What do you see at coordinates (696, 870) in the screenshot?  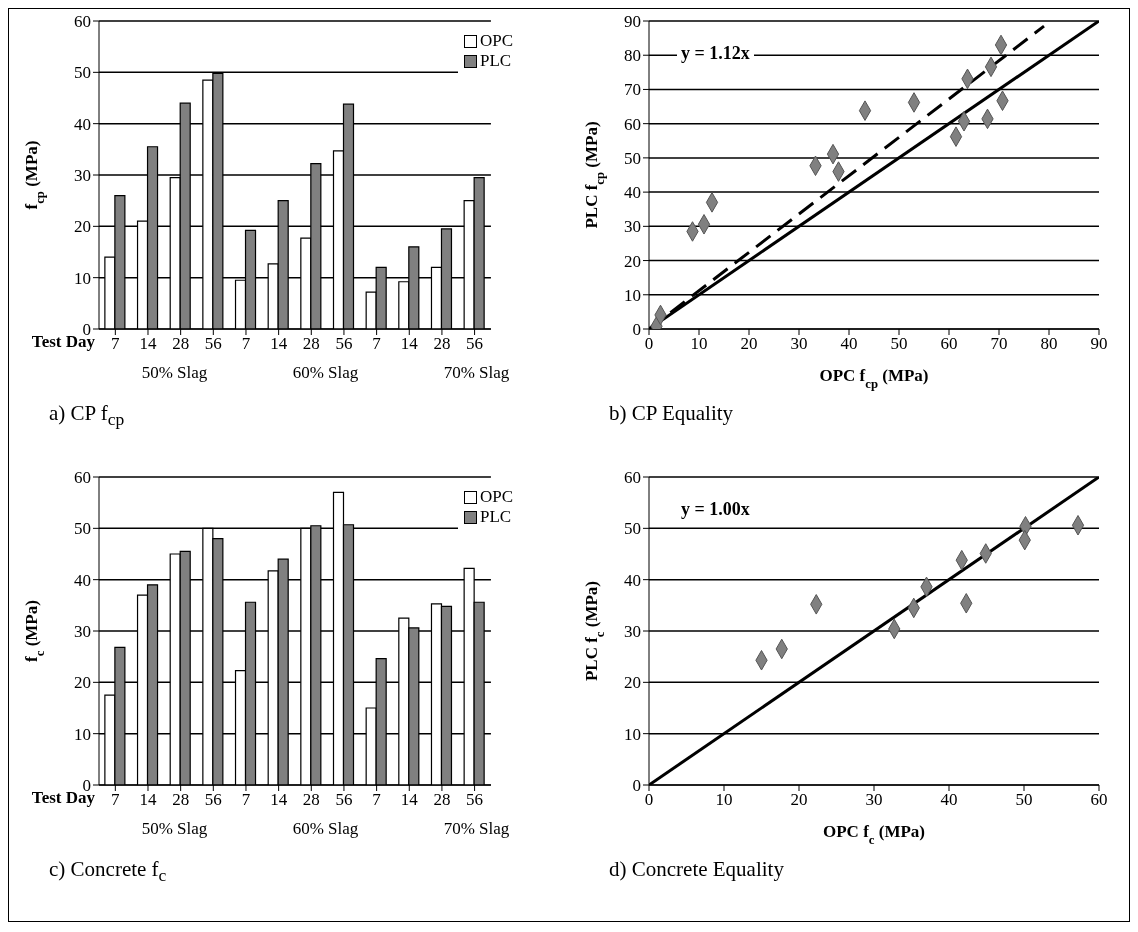 I see `text: d) Concrete Equality` at bounding box center [696, 870].